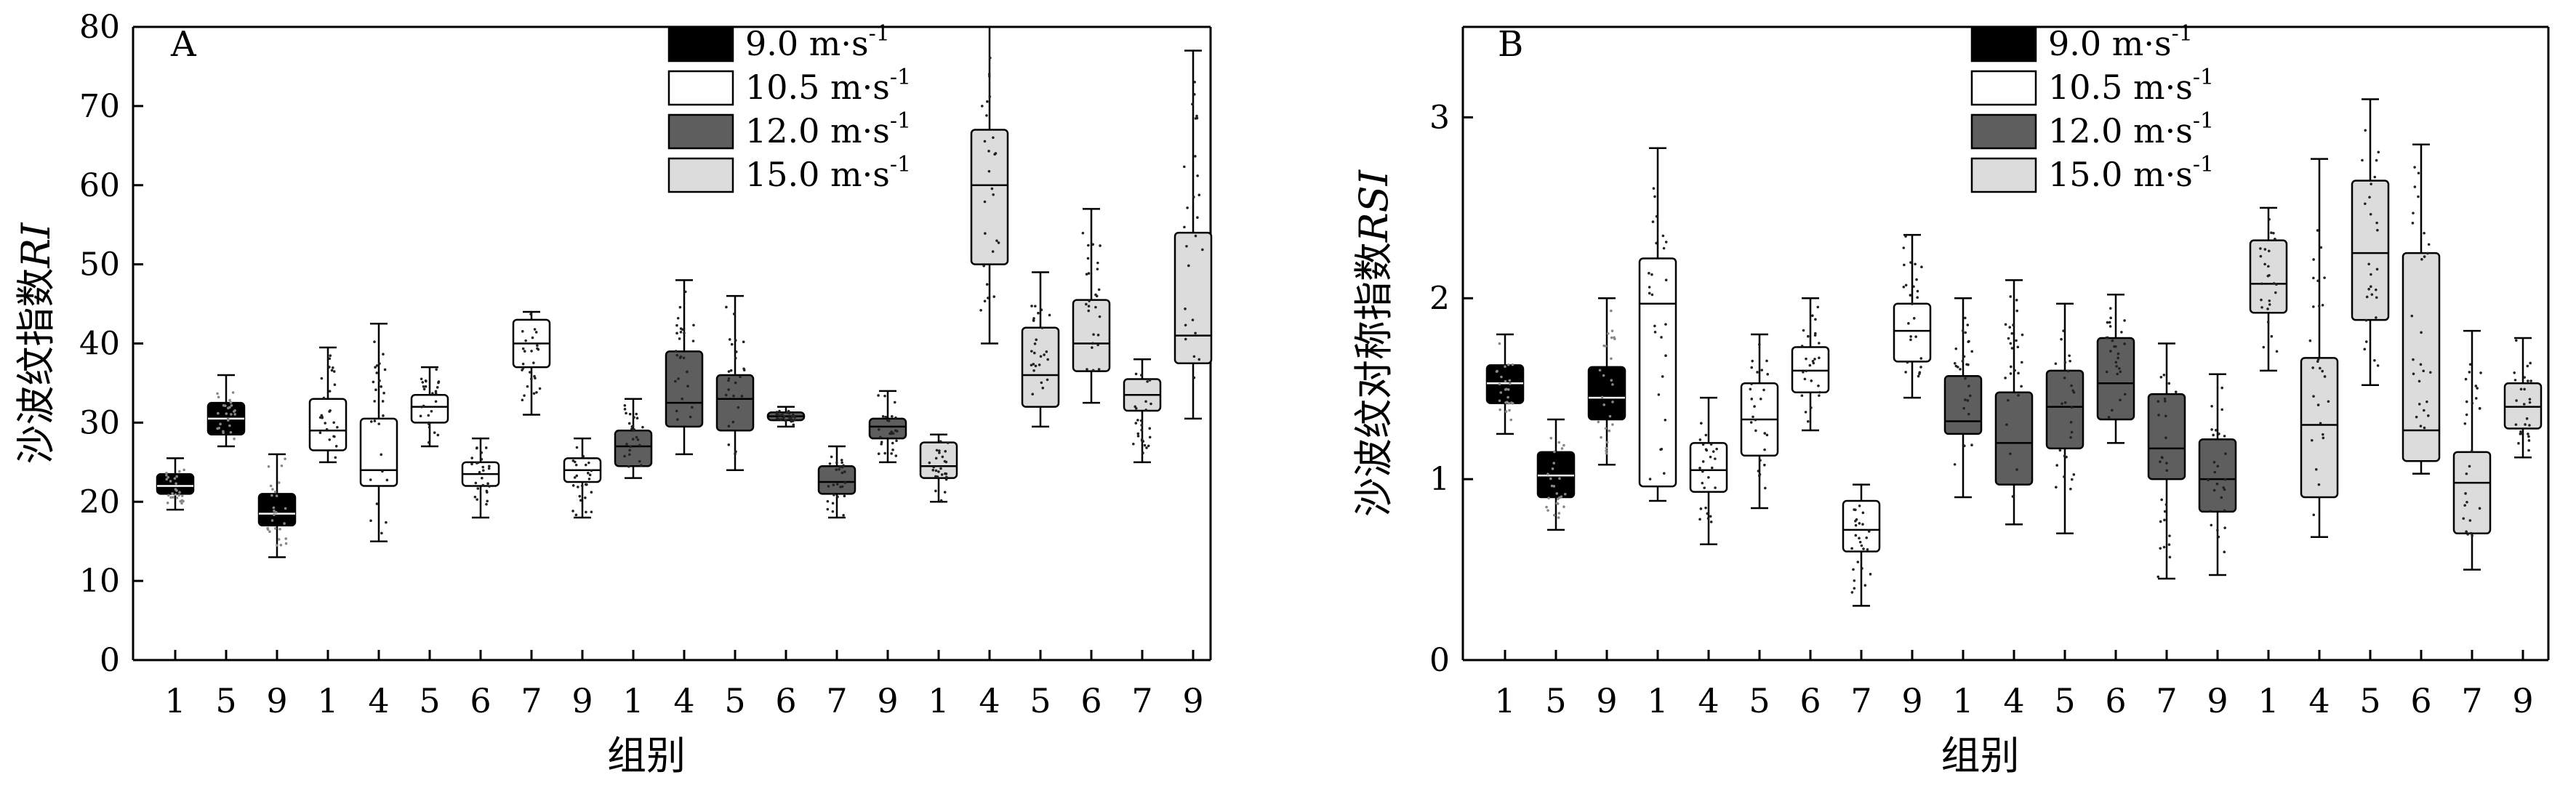  Describe the element at coordinates (828, 86) in the screenshot. I see `legend-label: 10.5 m·s-1` at that location.